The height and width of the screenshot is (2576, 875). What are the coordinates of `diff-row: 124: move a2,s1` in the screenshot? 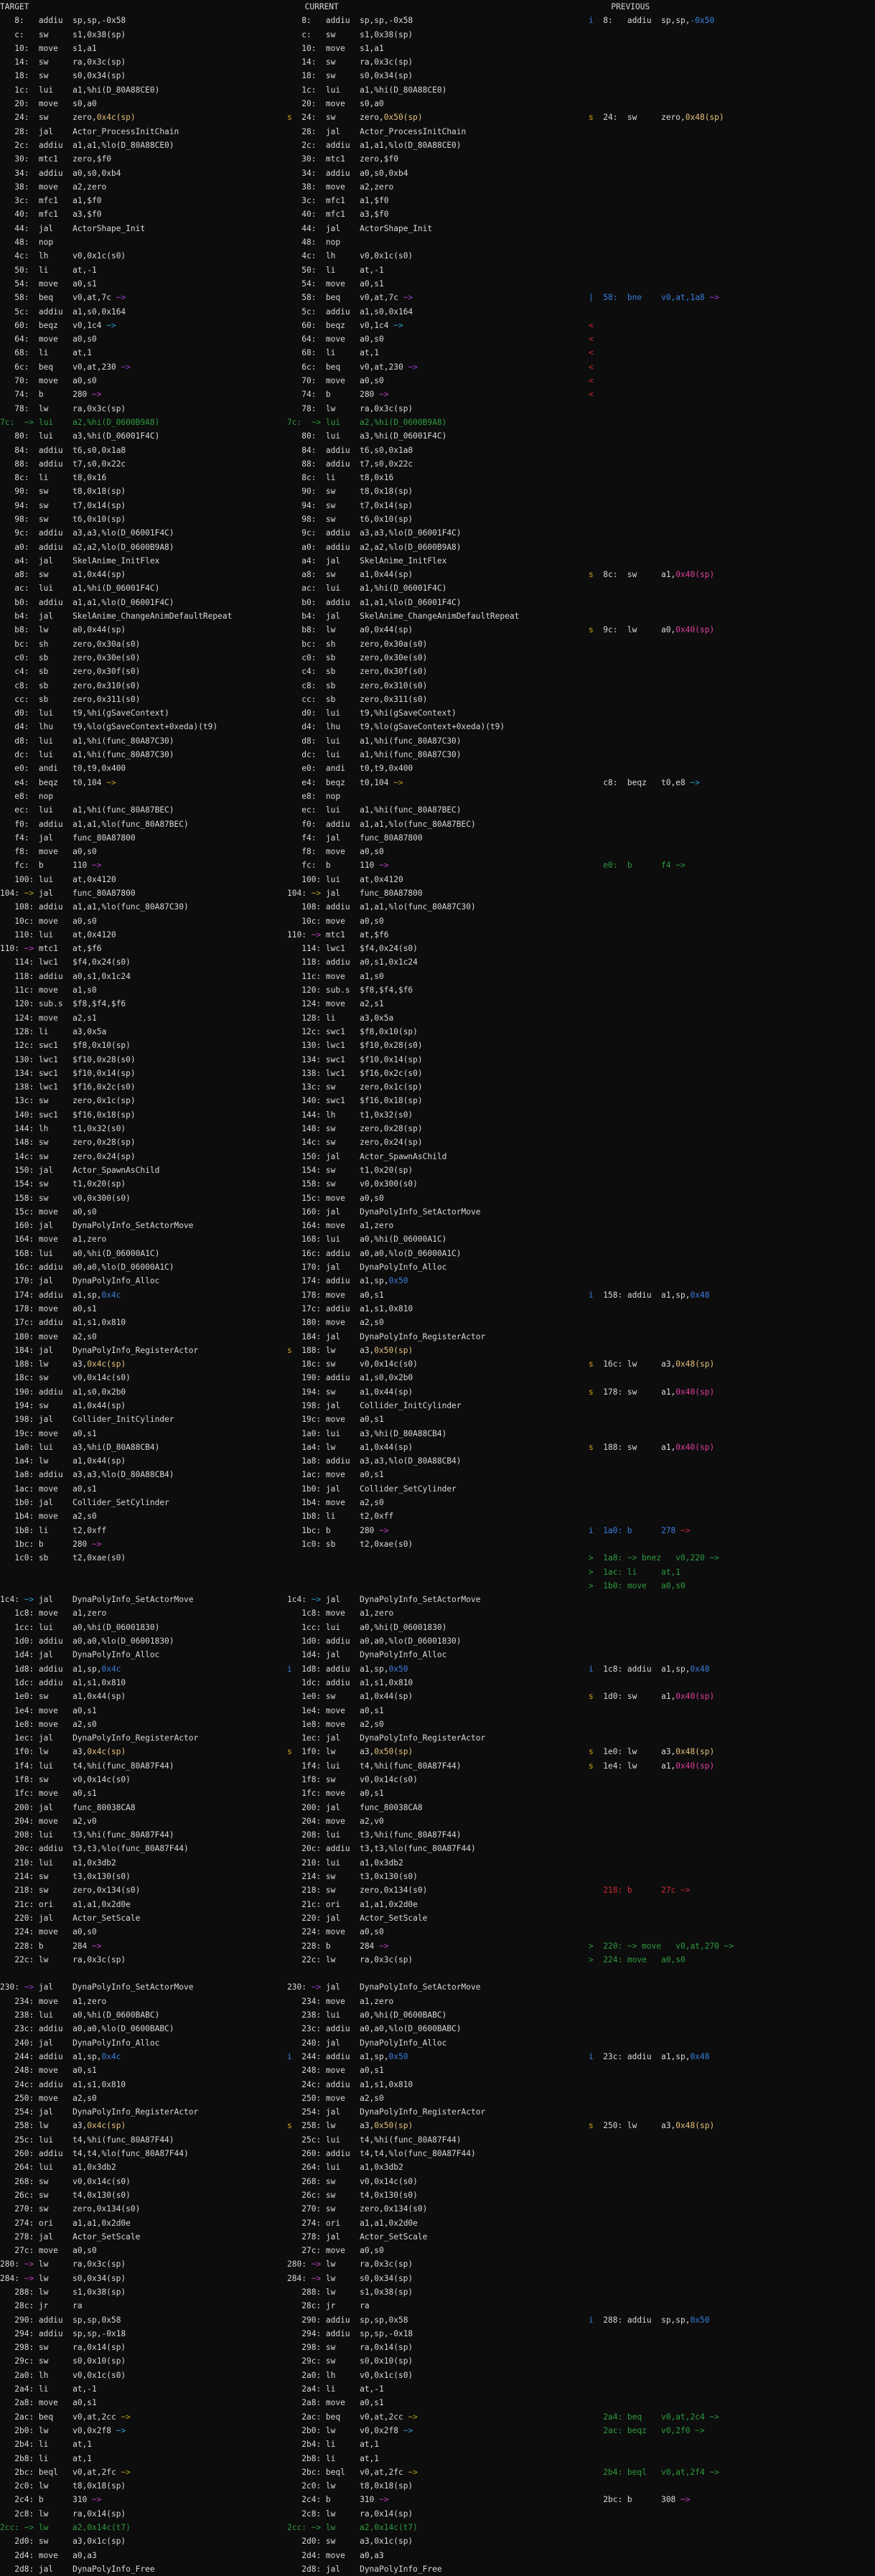 It's located at (55, 1018).